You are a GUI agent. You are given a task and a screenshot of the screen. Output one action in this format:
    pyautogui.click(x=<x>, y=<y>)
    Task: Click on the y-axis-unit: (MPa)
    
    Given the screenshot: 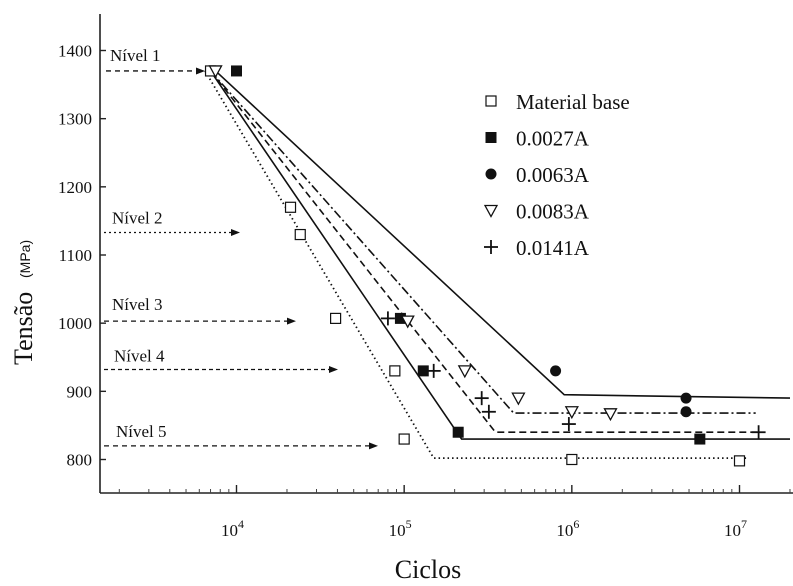 What is the action you would take?
    pyautogui.click(x=25, y=259)
    